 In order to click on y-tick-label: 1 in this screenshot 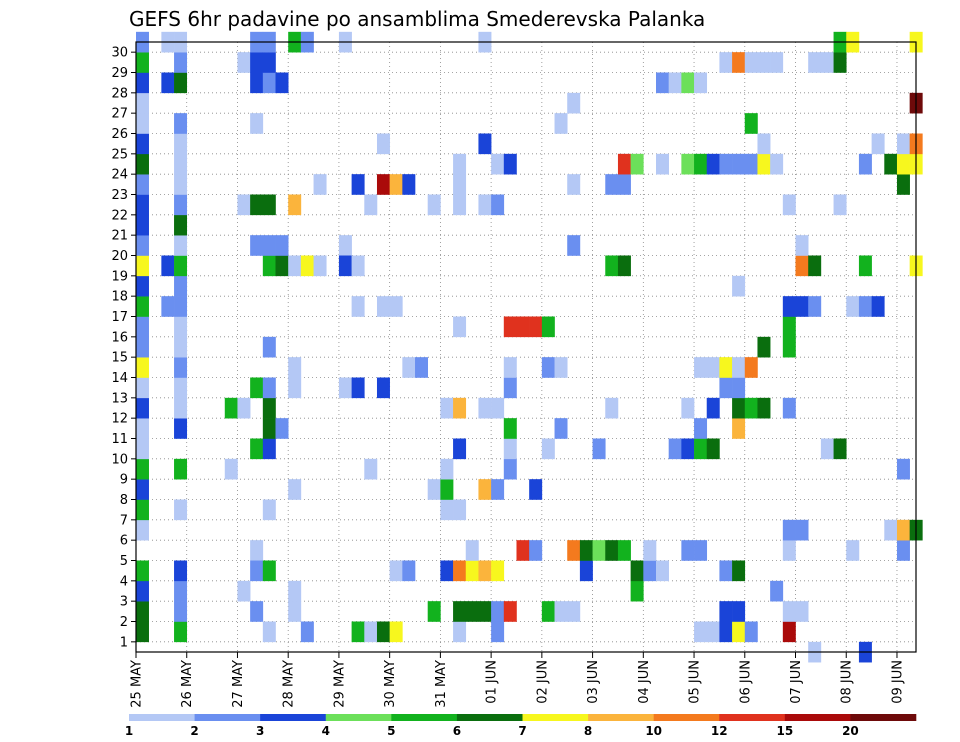, I will do `click(124, 642)`.